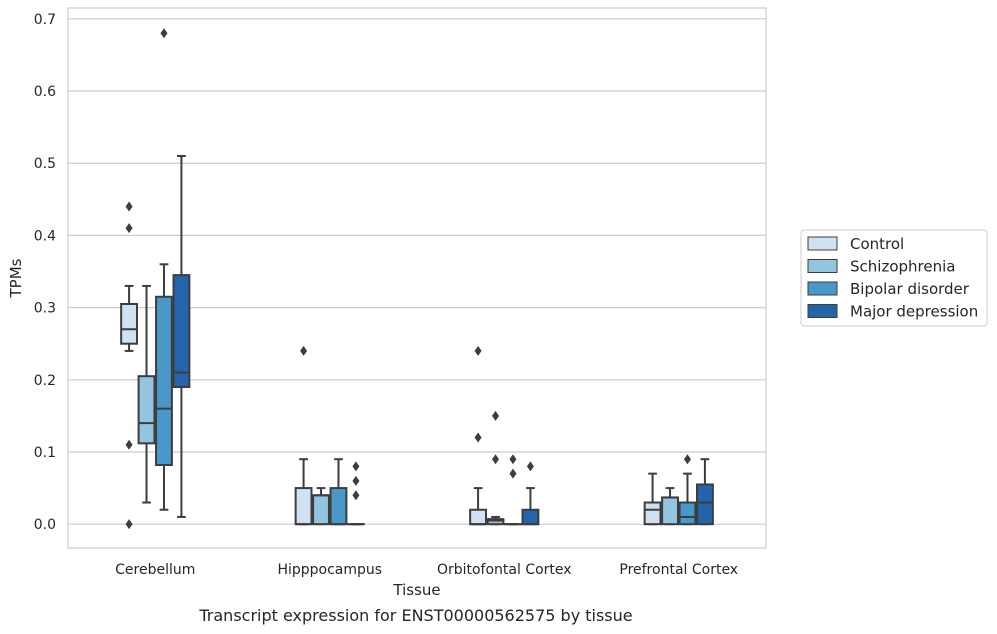  Describe the element at coordinates (504, 570) in the screenshot. I see `x-tick-label: Orbitofontal Cortex` at that location.